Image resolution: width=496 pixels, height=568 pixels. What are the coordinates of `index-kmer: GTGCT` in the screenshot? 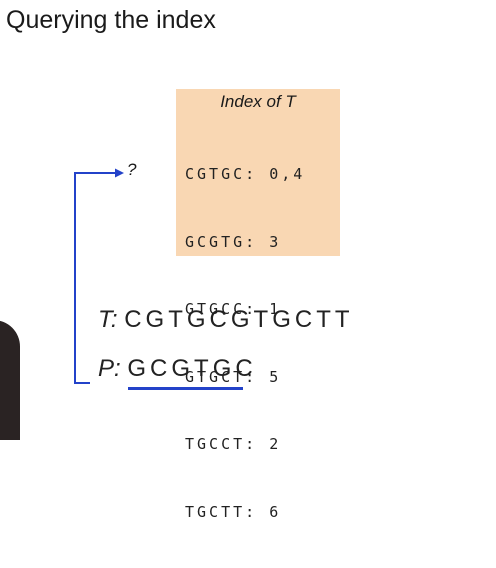 It's located at (215, 376).